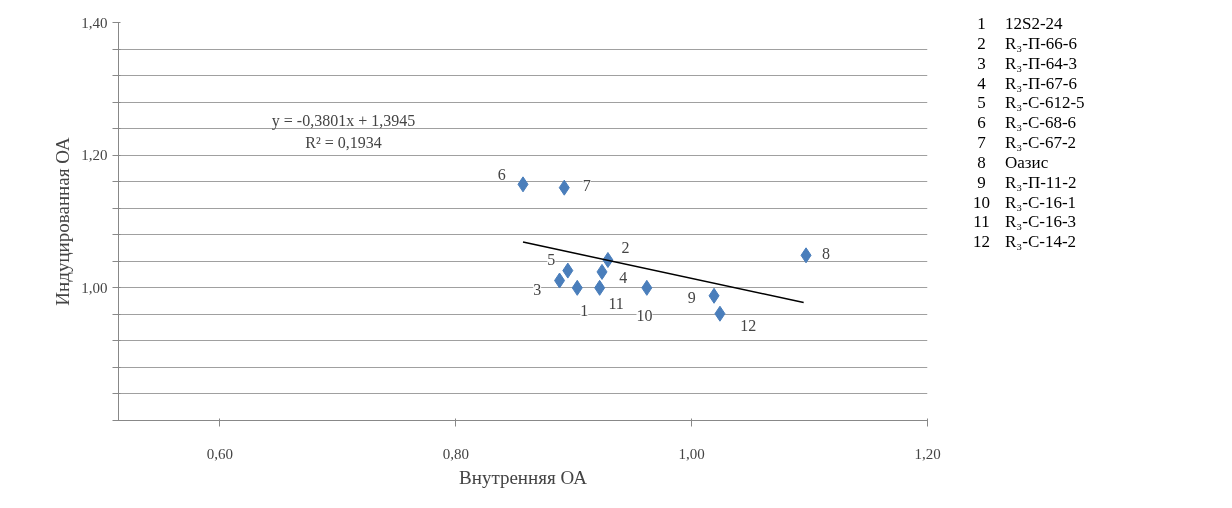 The width and height of the screenshot is (1232, 508). What do you see at coordinates (927, 453) in the screenshot?
I see `x-tick-label: 1,20` at bounding box center [927, 453].